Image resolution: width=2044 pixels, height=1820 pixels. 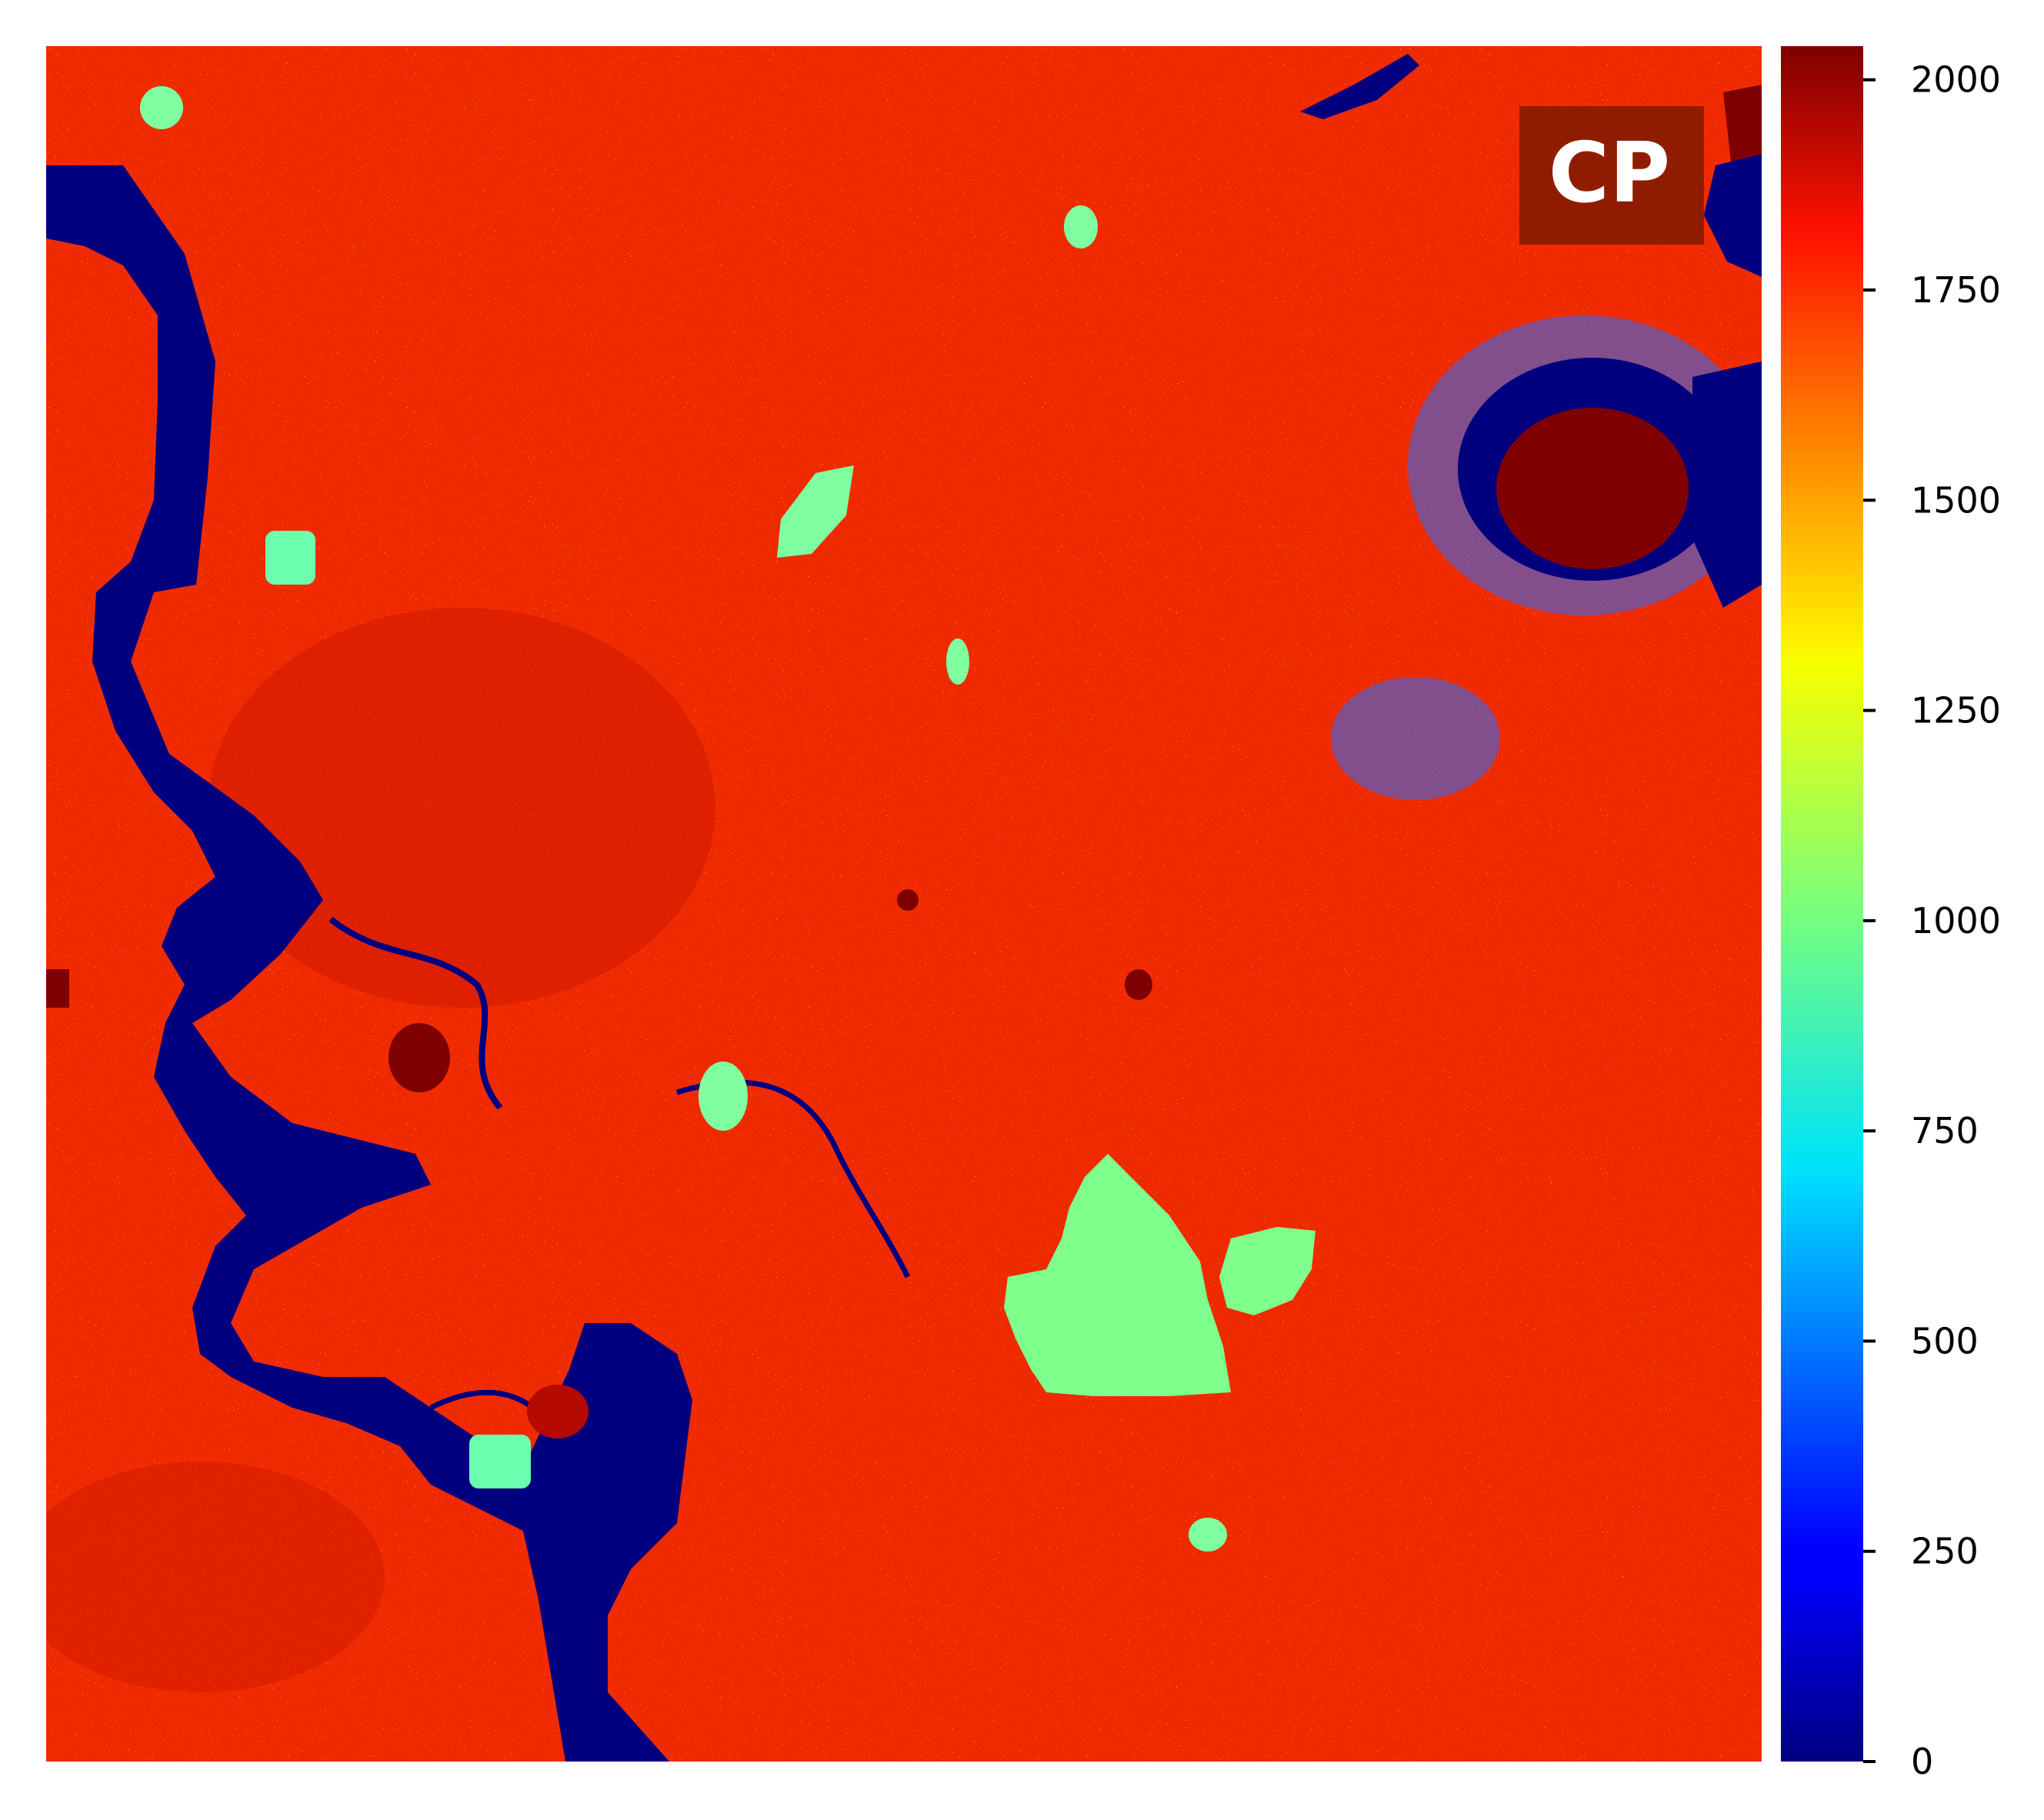 What do you see at coordinates (1956, 290) in the screenshot?
I see `colorbar-tick-label: 1750` at bounding box center [1956, 290].